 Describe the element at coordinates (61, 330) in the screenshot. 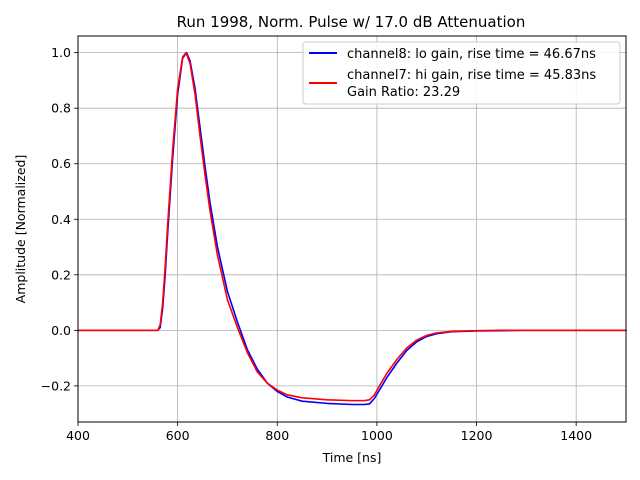

I see `y-tick-label: 0.0` at that location.